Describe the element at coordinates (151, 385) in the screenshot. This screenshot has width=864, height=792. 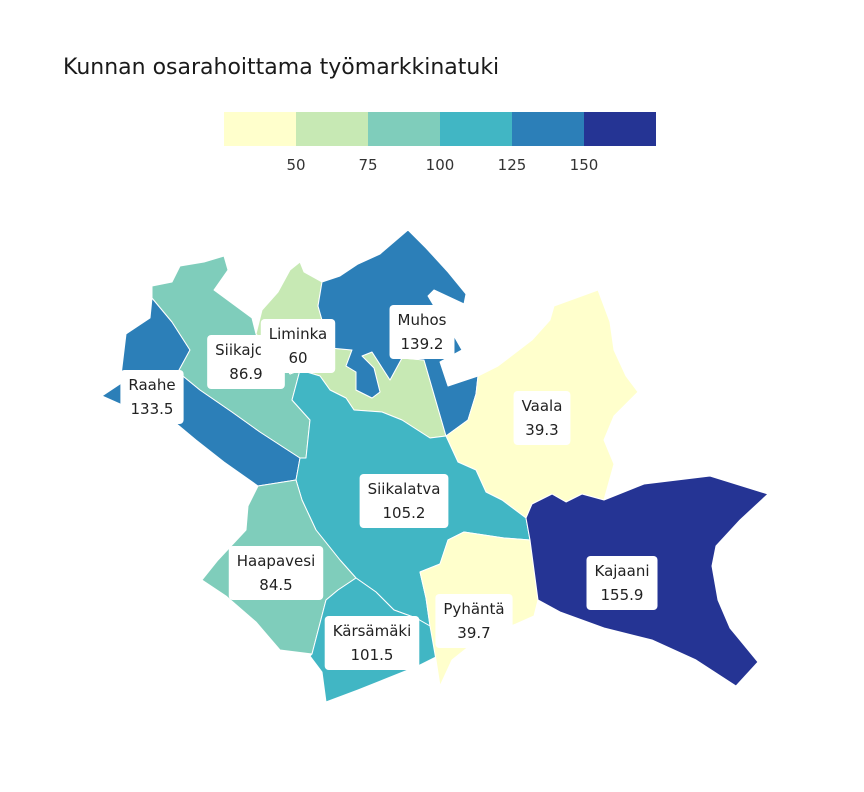
I see `region-name-label: Raahe` at that location.